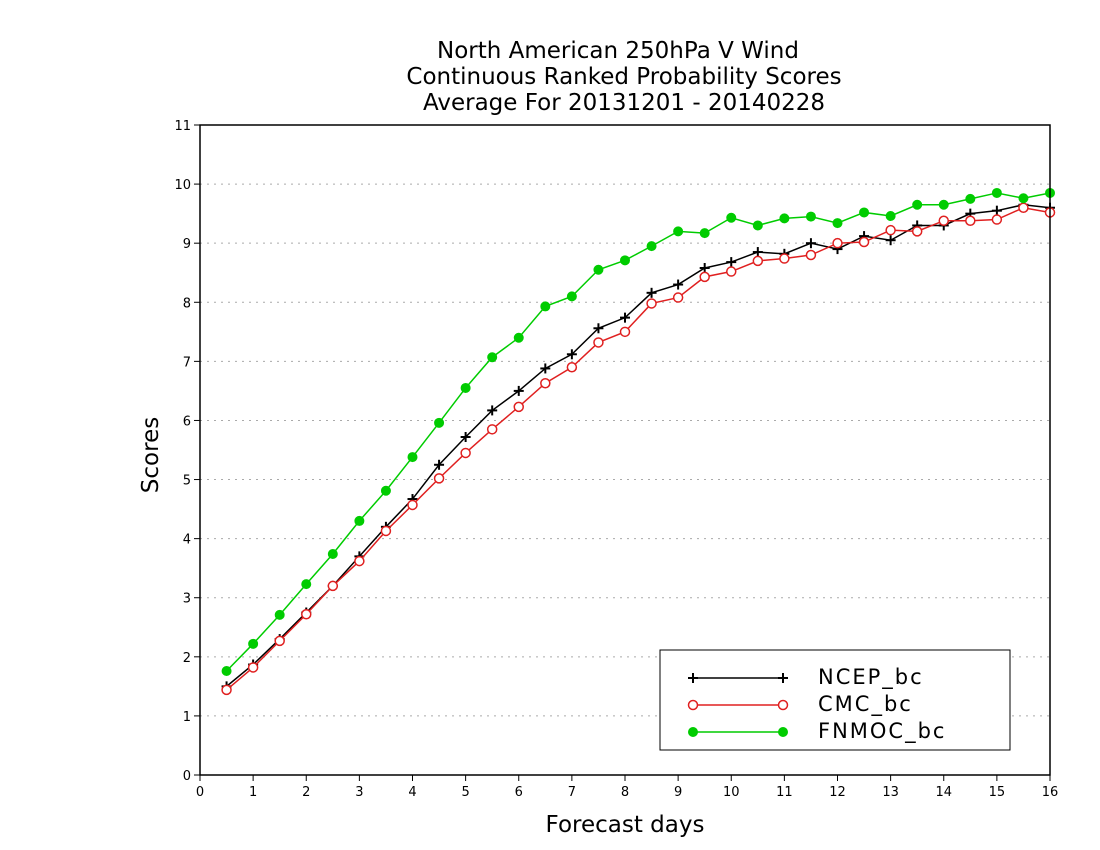 The image size is (1100, 850). Describe the element at coordinates (187, 303) in the screenshot. I see `y-tick-label: 8` at that location.